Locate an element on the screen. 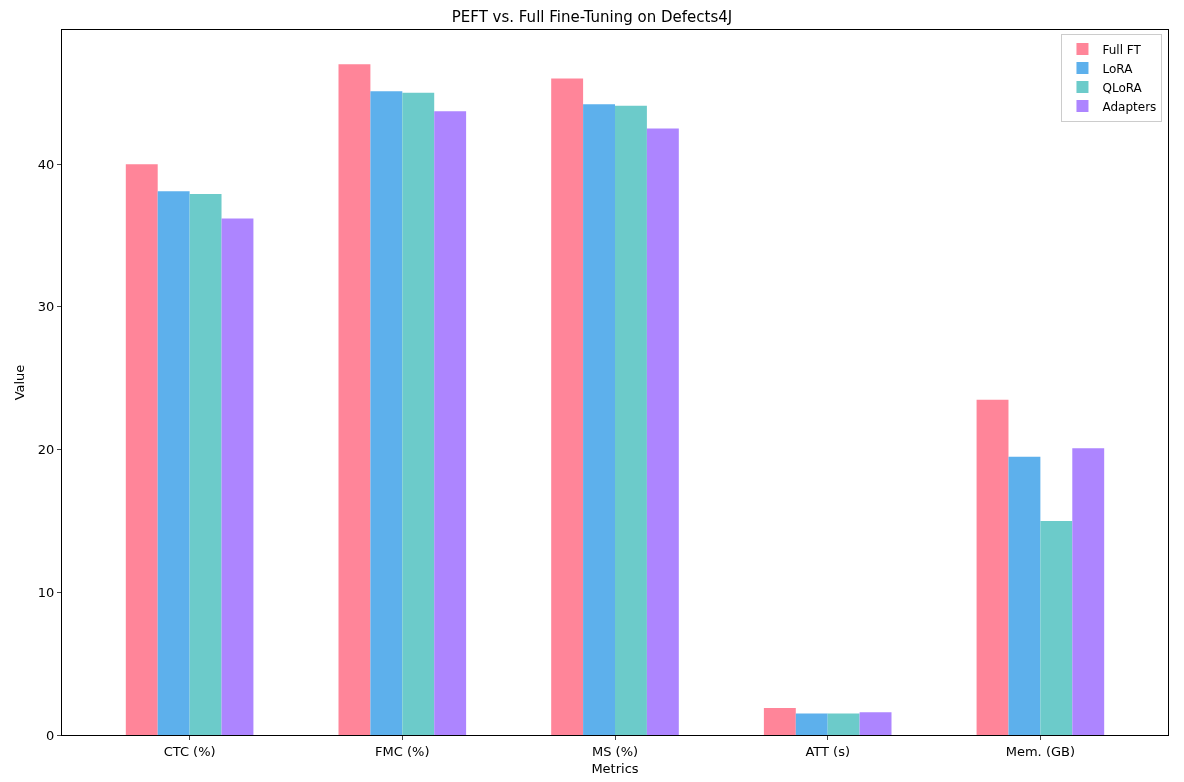 Image resolution: width=1184 pixels, height=782 pixels. y-tick-label: 10 is located at coordinates (46, 592).